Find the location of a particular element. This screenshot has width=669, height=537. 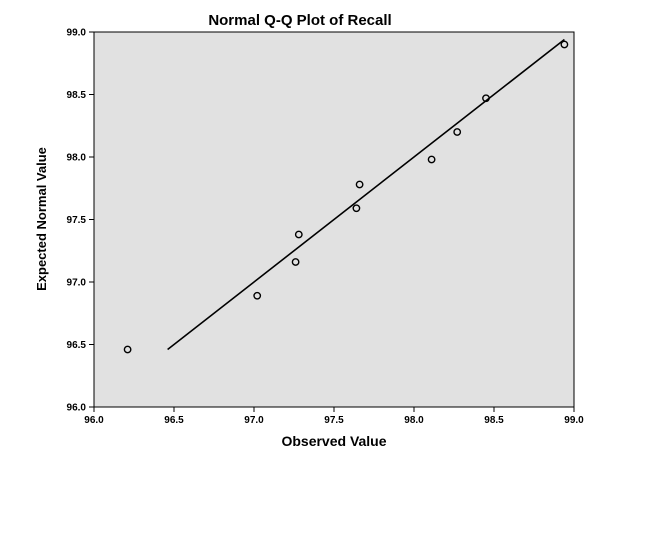

x-axis: 96.0 96.5 97.0 97.5 98.0 98.5 99.0 is located at coordinates (334, 416).